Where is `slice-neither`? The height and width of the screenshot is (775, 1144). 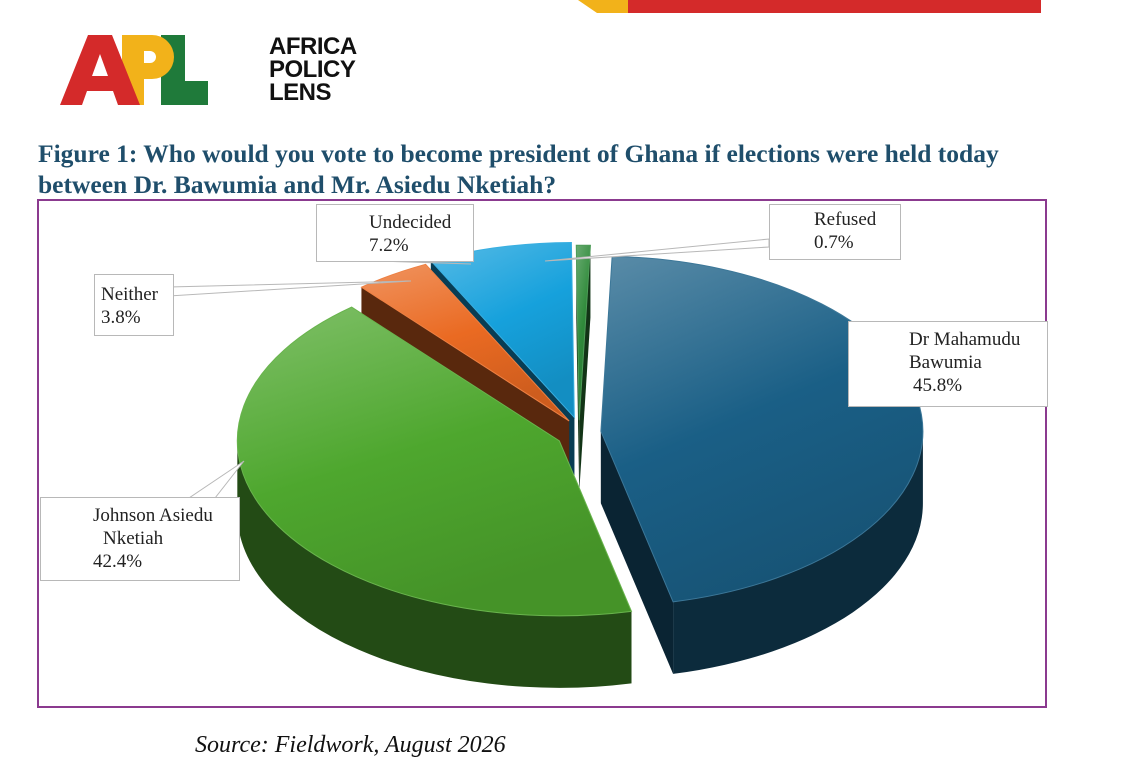 slice-neither is located at coordinates (465, 342).